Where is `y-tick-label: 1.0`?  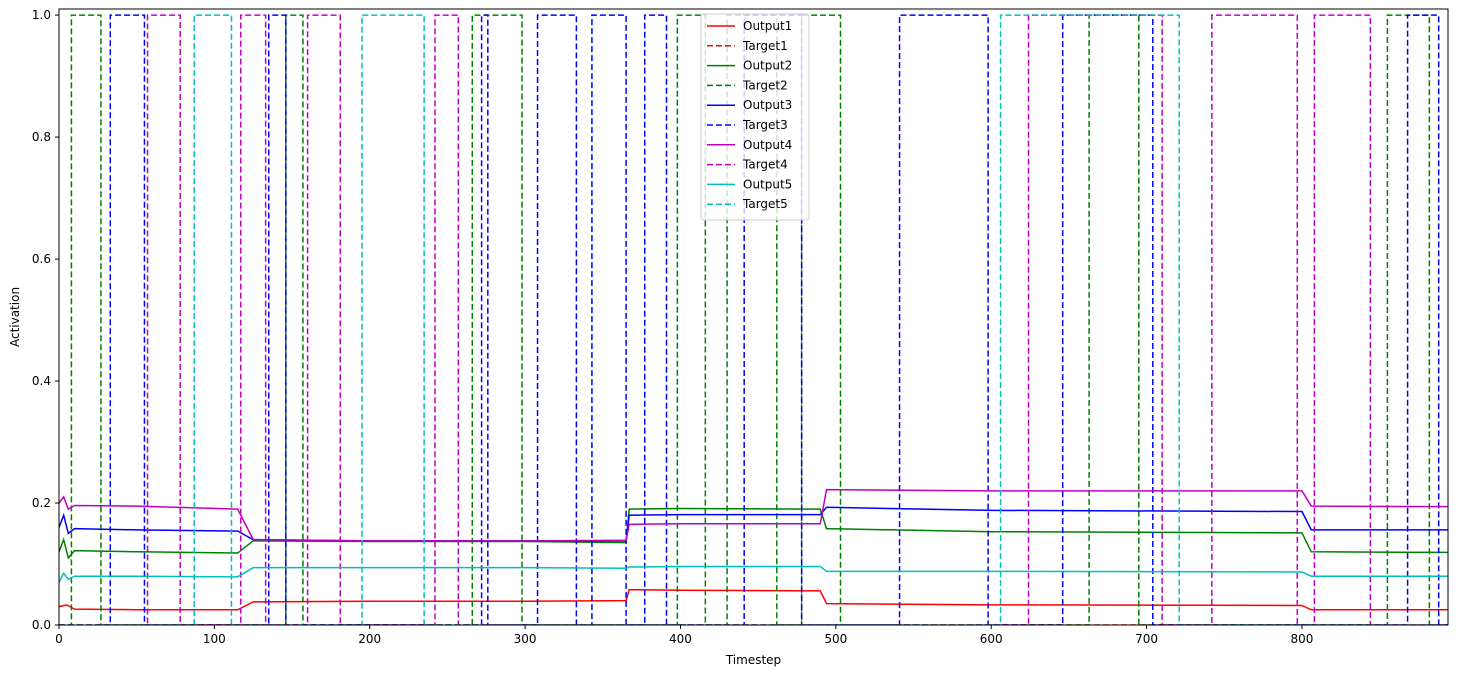
y-tick-label: 1.0 is located at coordinates (41, 15).